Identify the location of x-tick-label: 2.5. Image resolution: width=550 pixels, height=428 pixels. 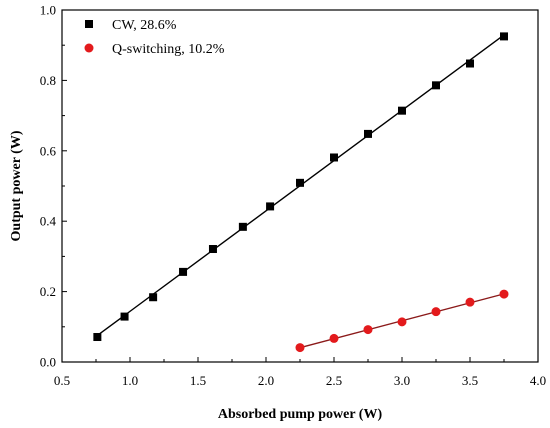
(334, 380).